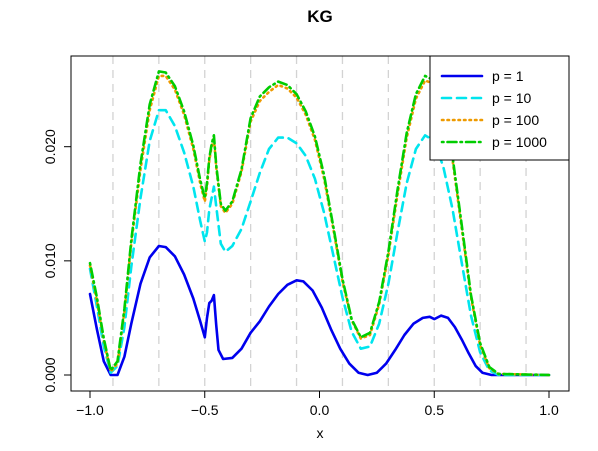  What do you see at coordinates (508, 76) in the screenshot?
I see `legend-label-1: p = 1` at bounding box center [508, 76].